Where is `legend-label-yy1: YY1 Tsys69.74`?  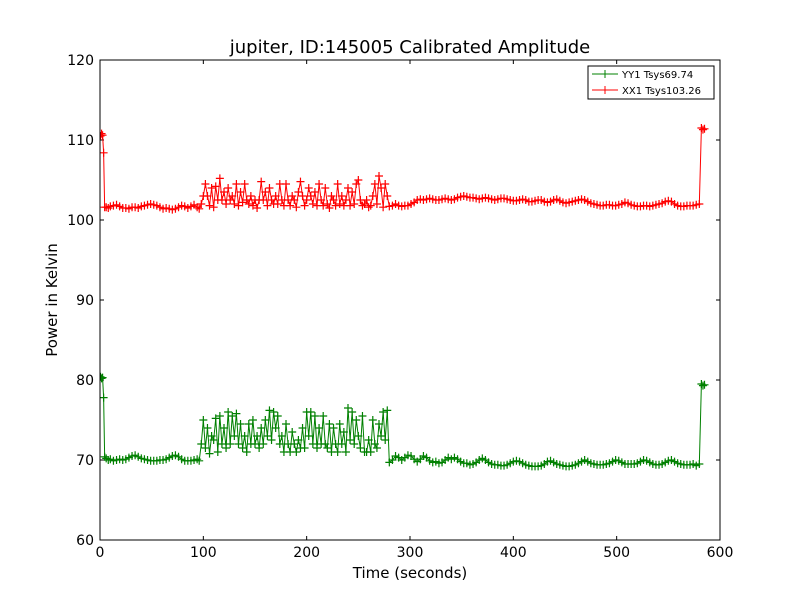 legend-label-yy1: YY1 Tsys69.74 is located at coordinates (657, 75).